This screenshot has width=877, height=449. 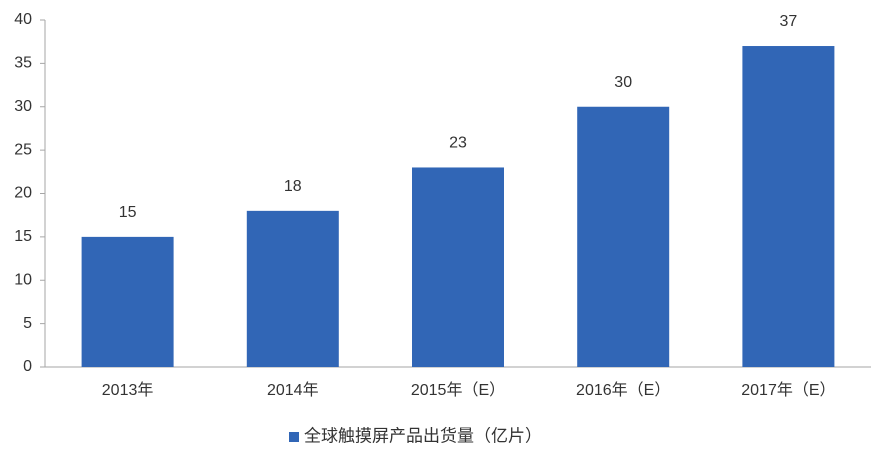 What do you see at coordinates (623, 390) in the screenshot?
I see `x-tick-label: 2016年（E）` at bounding box center [623, 390].